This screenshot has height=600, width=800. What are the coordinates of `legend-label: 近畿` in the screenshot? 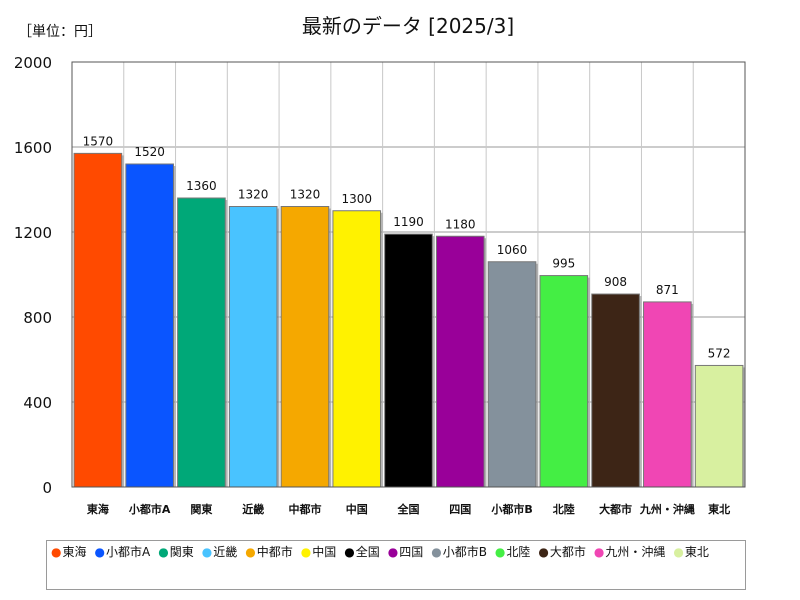 It's located at (225, 552).